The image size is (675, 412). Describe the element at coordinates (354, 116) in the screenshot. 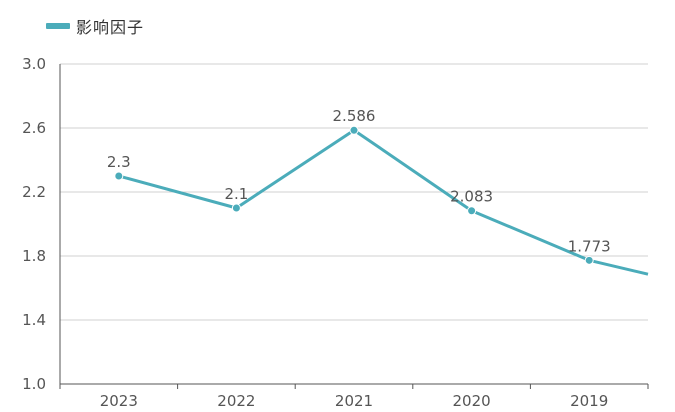

I see `data-label: 2.586` at that location.